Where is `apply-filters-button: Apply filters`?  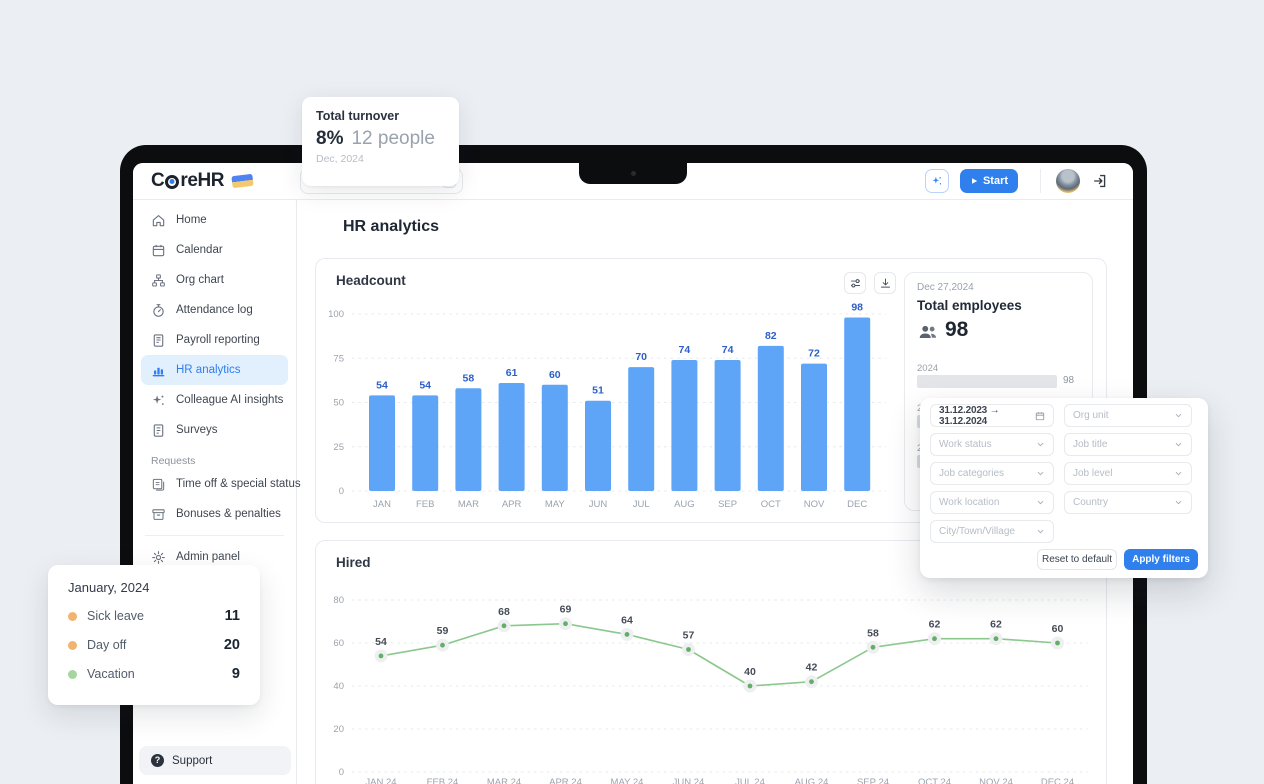
apply-filters-button: Apply filters is located at coordinates (1161, 559).